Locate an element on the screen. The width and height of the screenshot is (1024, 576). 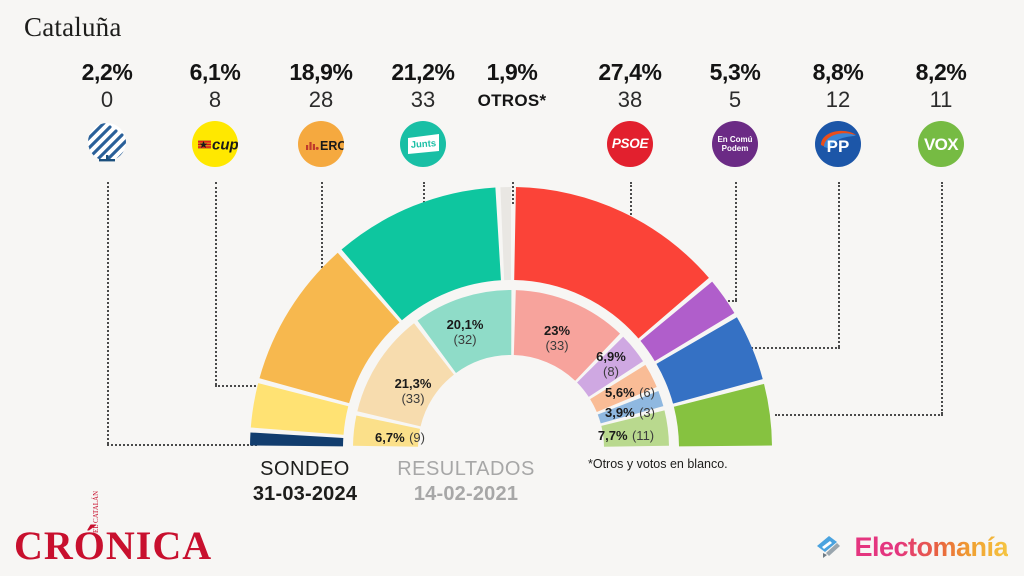
vox-logo-text: VOX is located at coordinates (941, 144).